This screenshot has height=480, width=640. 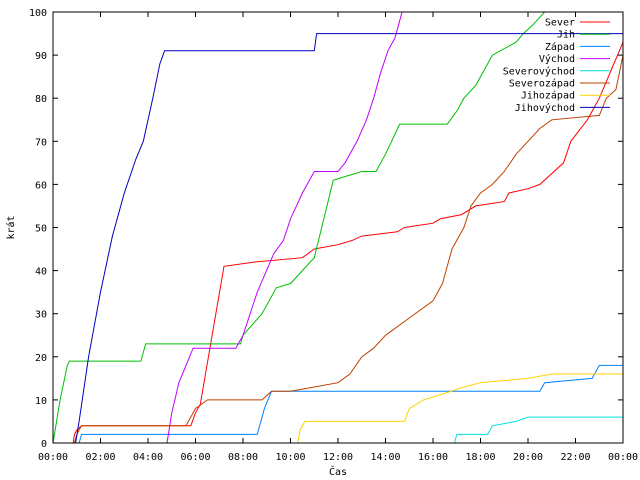 I want to click on y-tick-label: 60, so click(x=41, y=185).